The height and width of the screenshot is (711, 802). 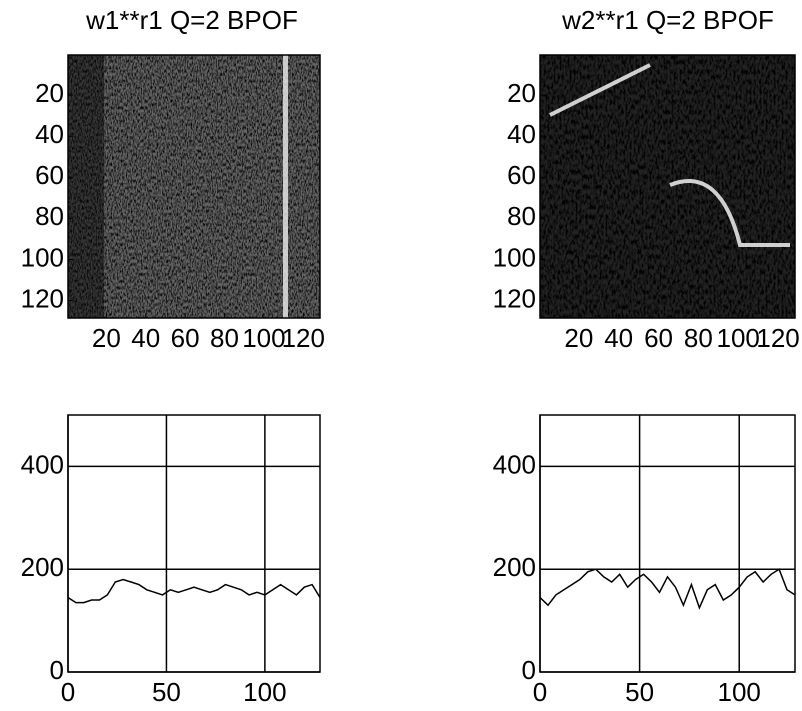 I want to click on subplot-title: w2**r1 Q=2 BPOF, so click(x=667, y=20).